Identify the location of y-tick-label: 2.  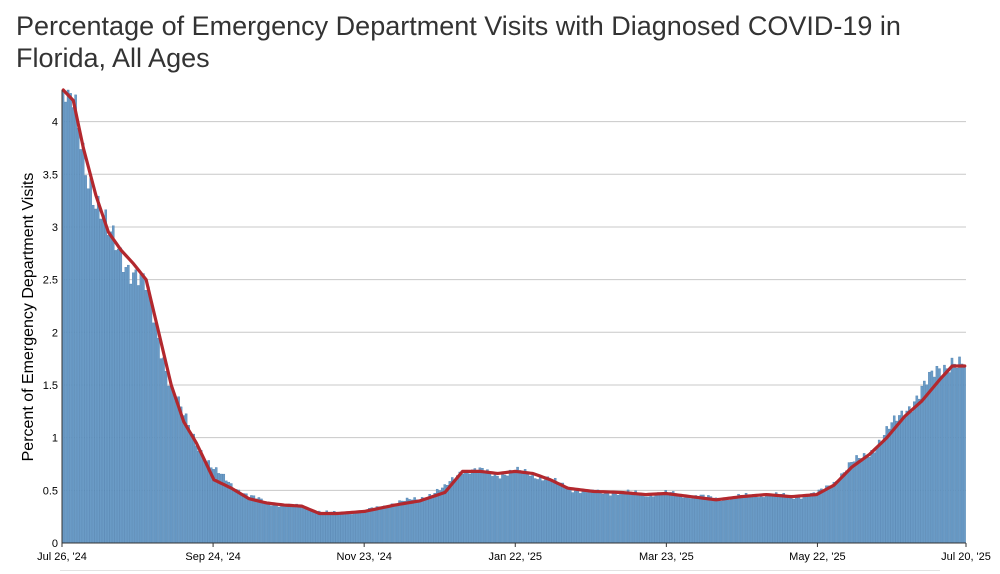
(55, 333).